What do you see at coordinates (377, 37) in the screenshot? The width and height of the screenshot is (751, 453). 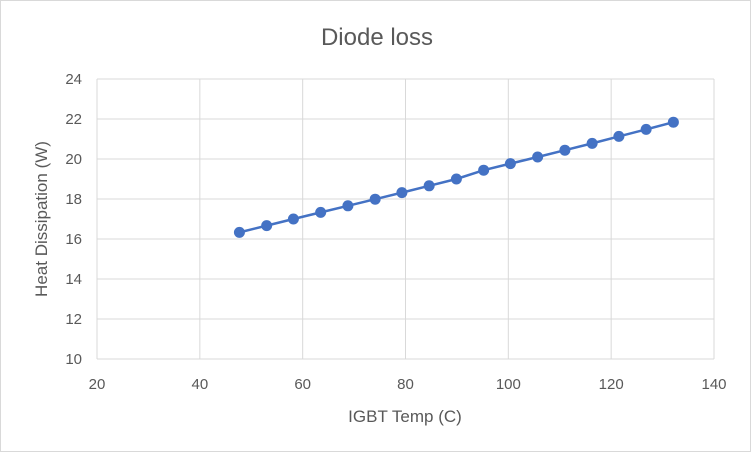 I see `chart-title: Diode loss` at bounding box center [377, 37].